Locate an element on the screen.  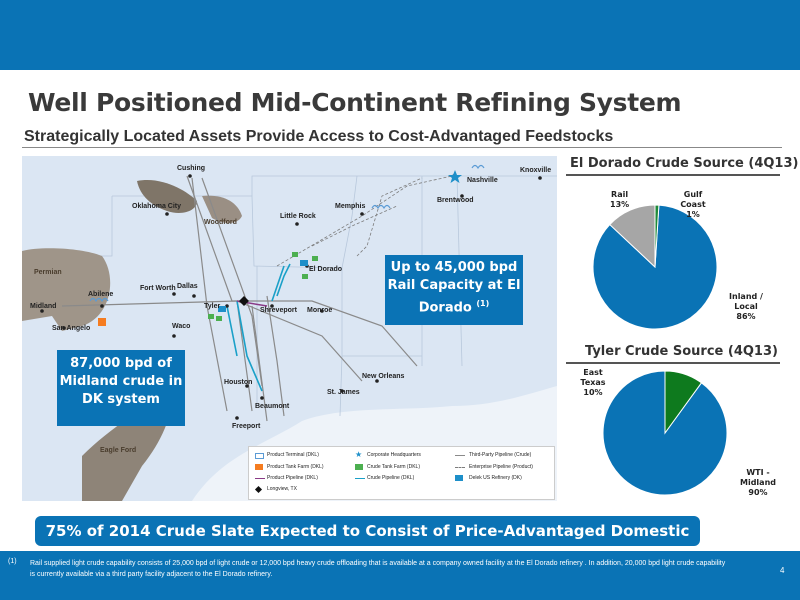
top-banner is located at coordinates (400, 35).